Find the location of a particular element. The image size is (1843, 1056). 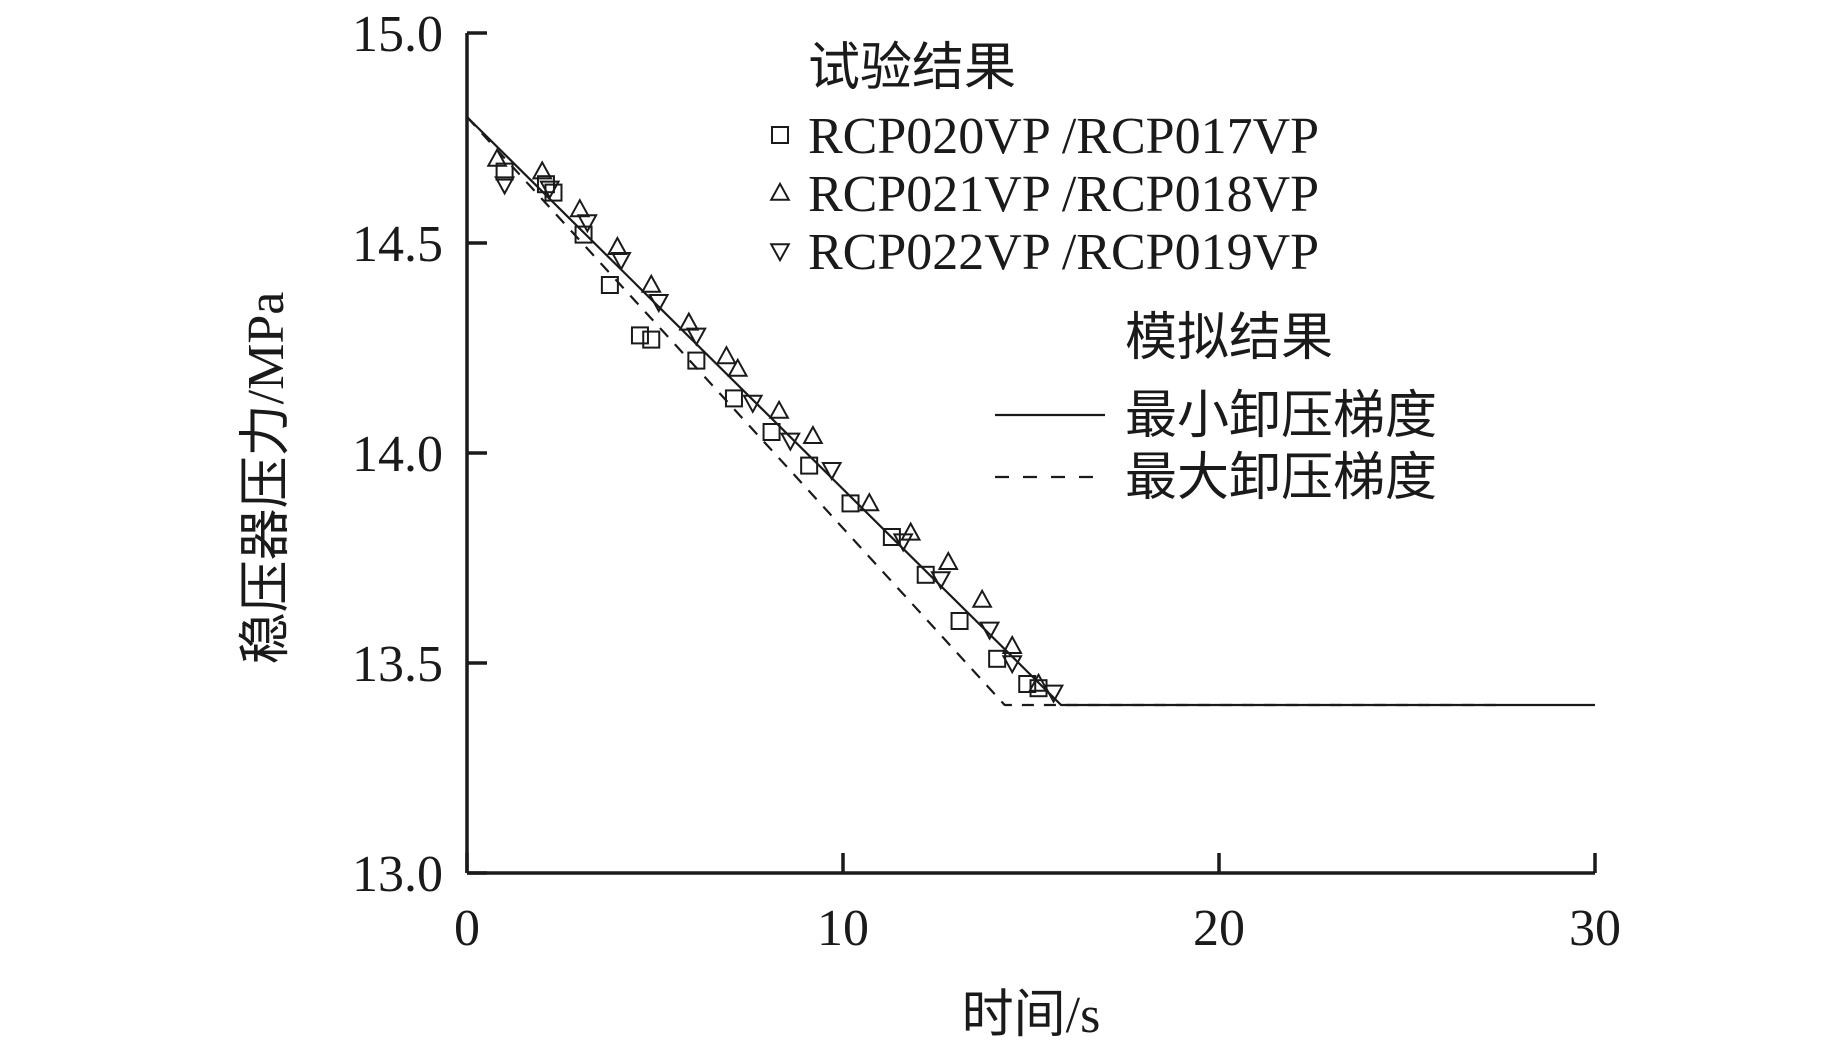

x-axis-title: 时间/s is located at coordinates (1031, 1015).